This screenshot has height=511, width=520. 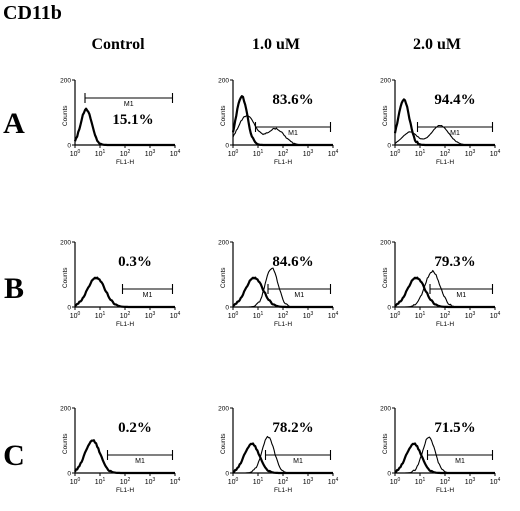 I want to click on histogram-panel-C-3: 0 200 Counts 100 10¹ 10² 10³ 10⁴ FL1-H M1 71.5%, so click(x=440, y=450).